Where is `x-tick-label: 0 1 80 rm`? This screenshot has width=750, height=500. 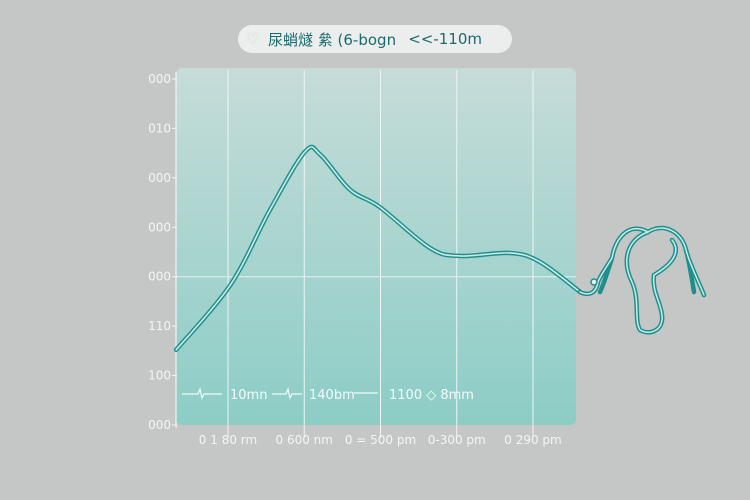 x-tick-label: 0 1 80 rm is located at coordinates (228, 440).